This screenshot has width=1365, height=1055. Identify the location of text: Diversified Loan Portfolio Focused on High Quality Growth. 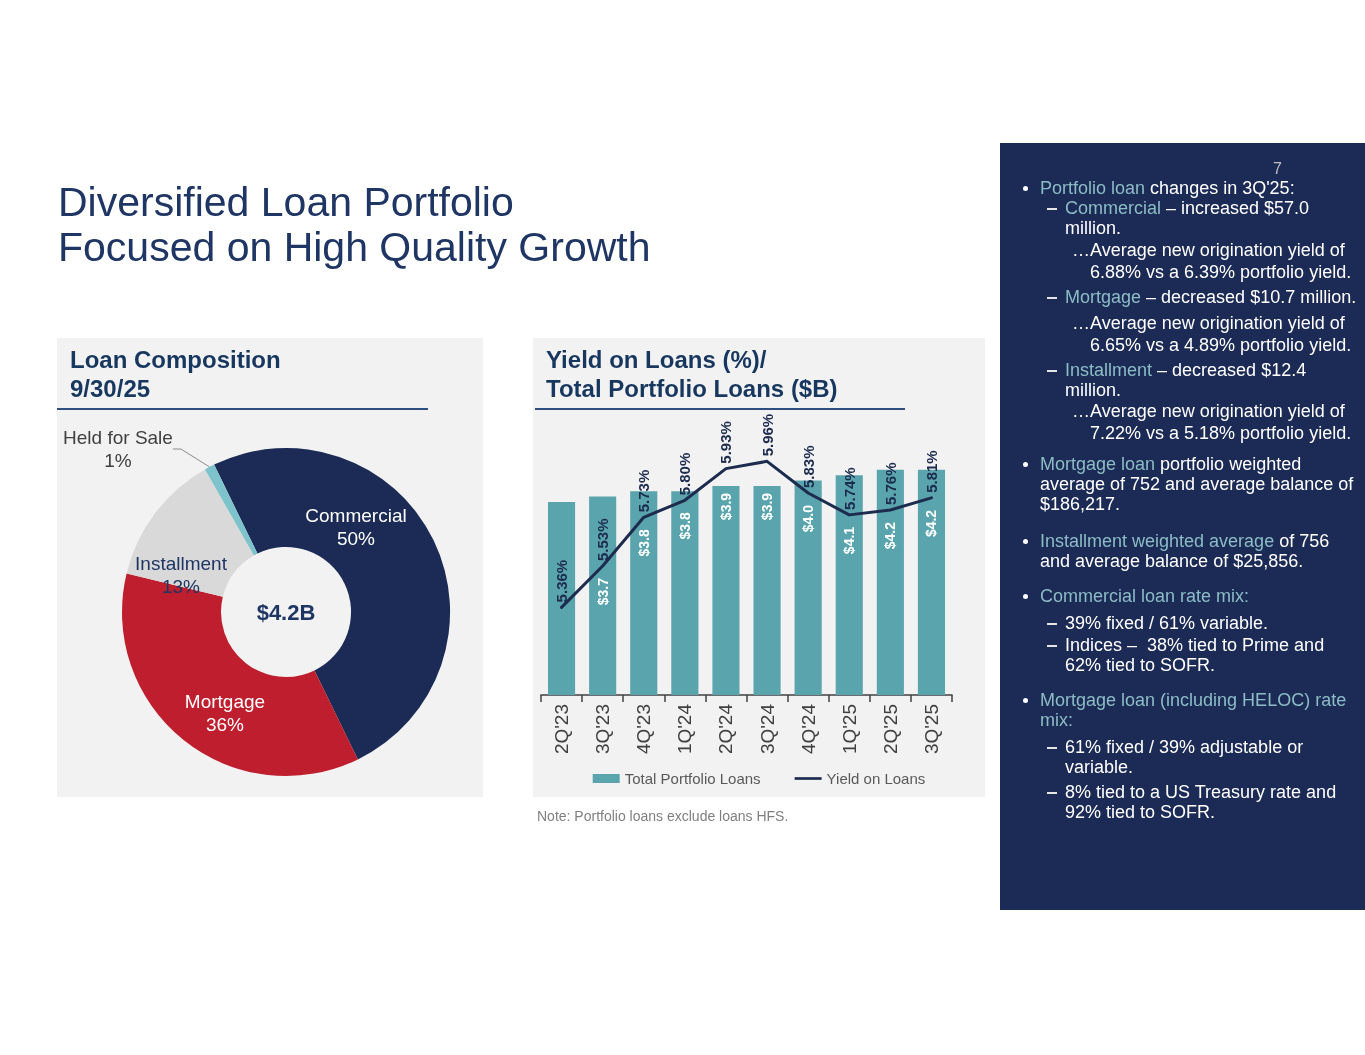
(354, 224).